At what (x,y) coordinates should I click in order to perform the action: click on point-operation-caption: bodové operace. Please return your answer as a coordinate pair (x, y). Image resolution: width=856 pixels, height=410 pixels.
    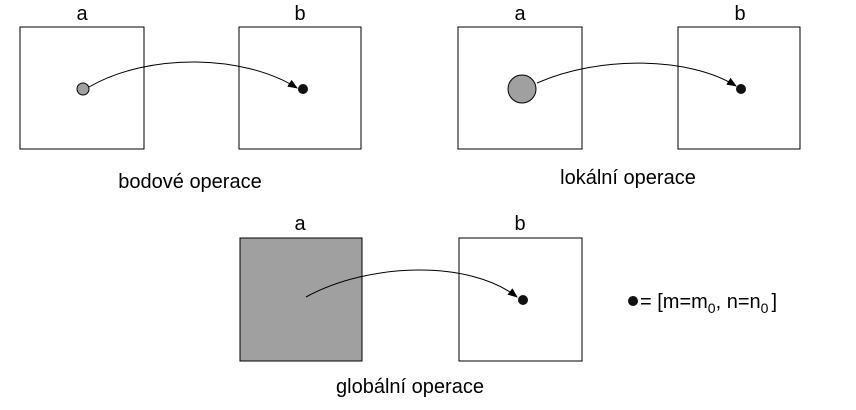
    Looking at the image, I should click on (189, 182).